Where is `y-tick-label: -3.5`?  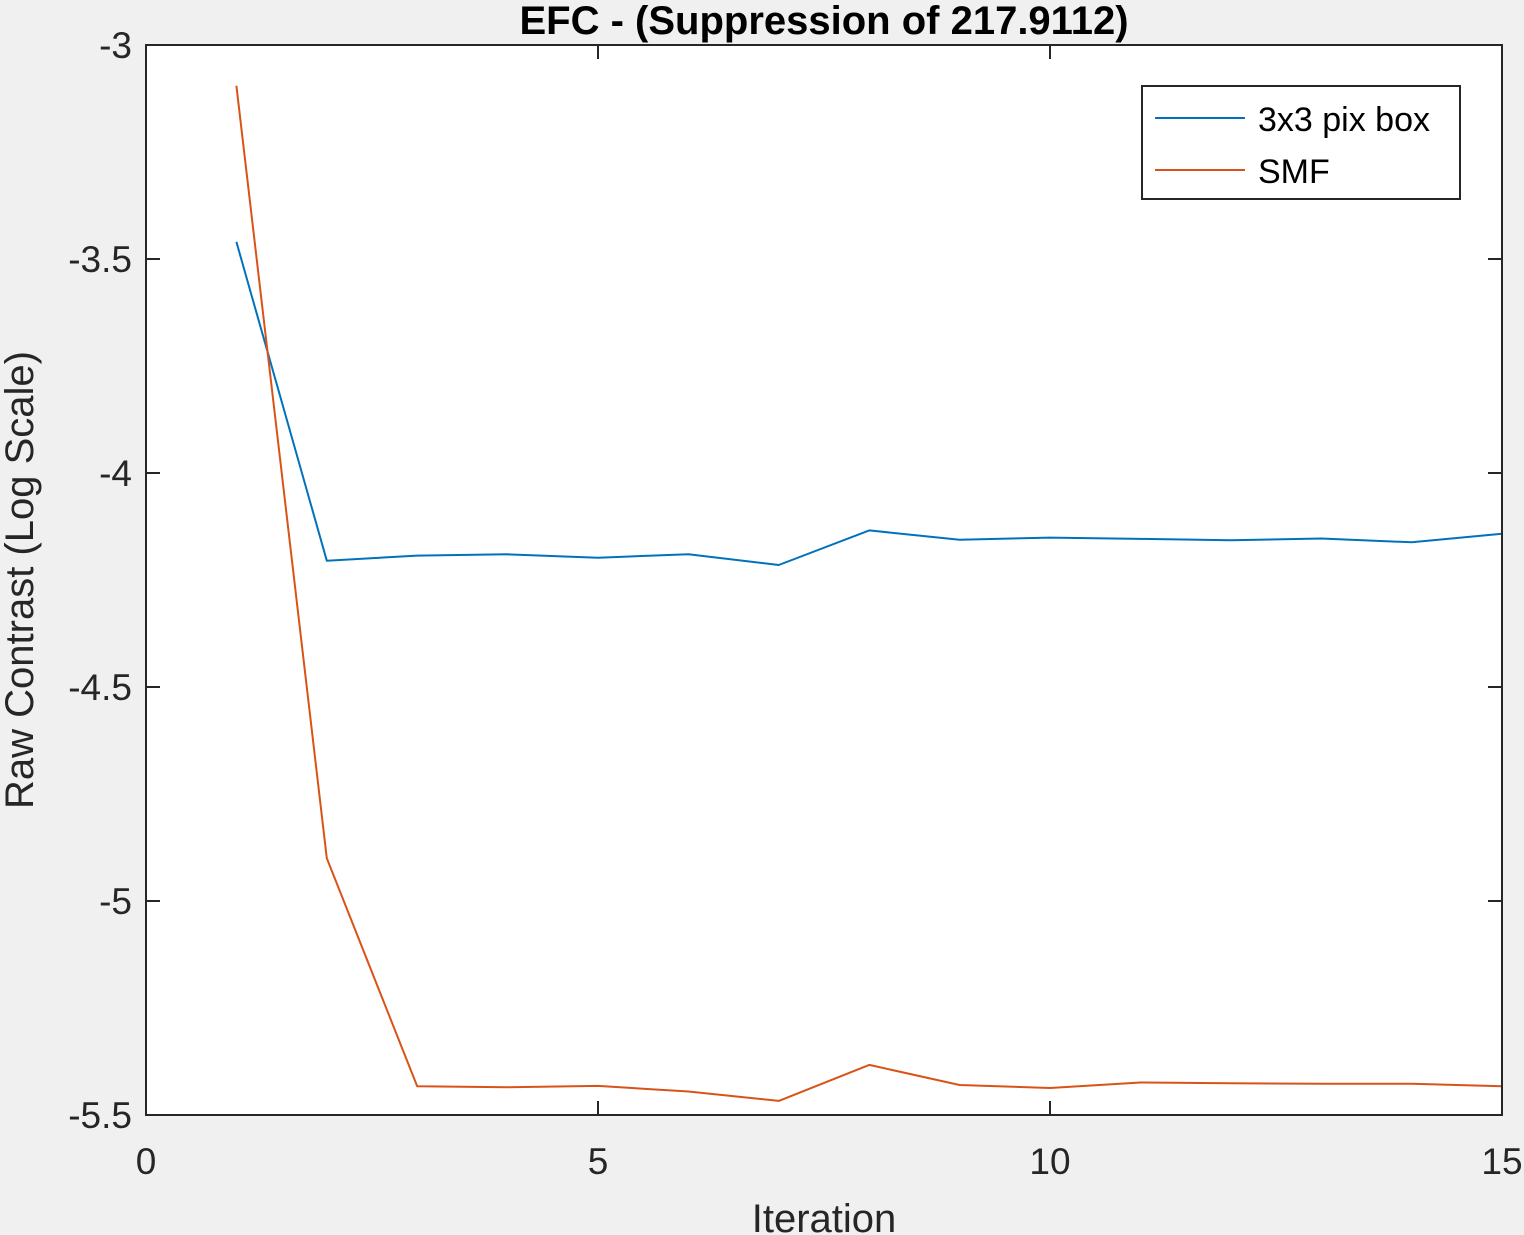
y-tick-label: -3.5 is located at coordinates (100, 259).